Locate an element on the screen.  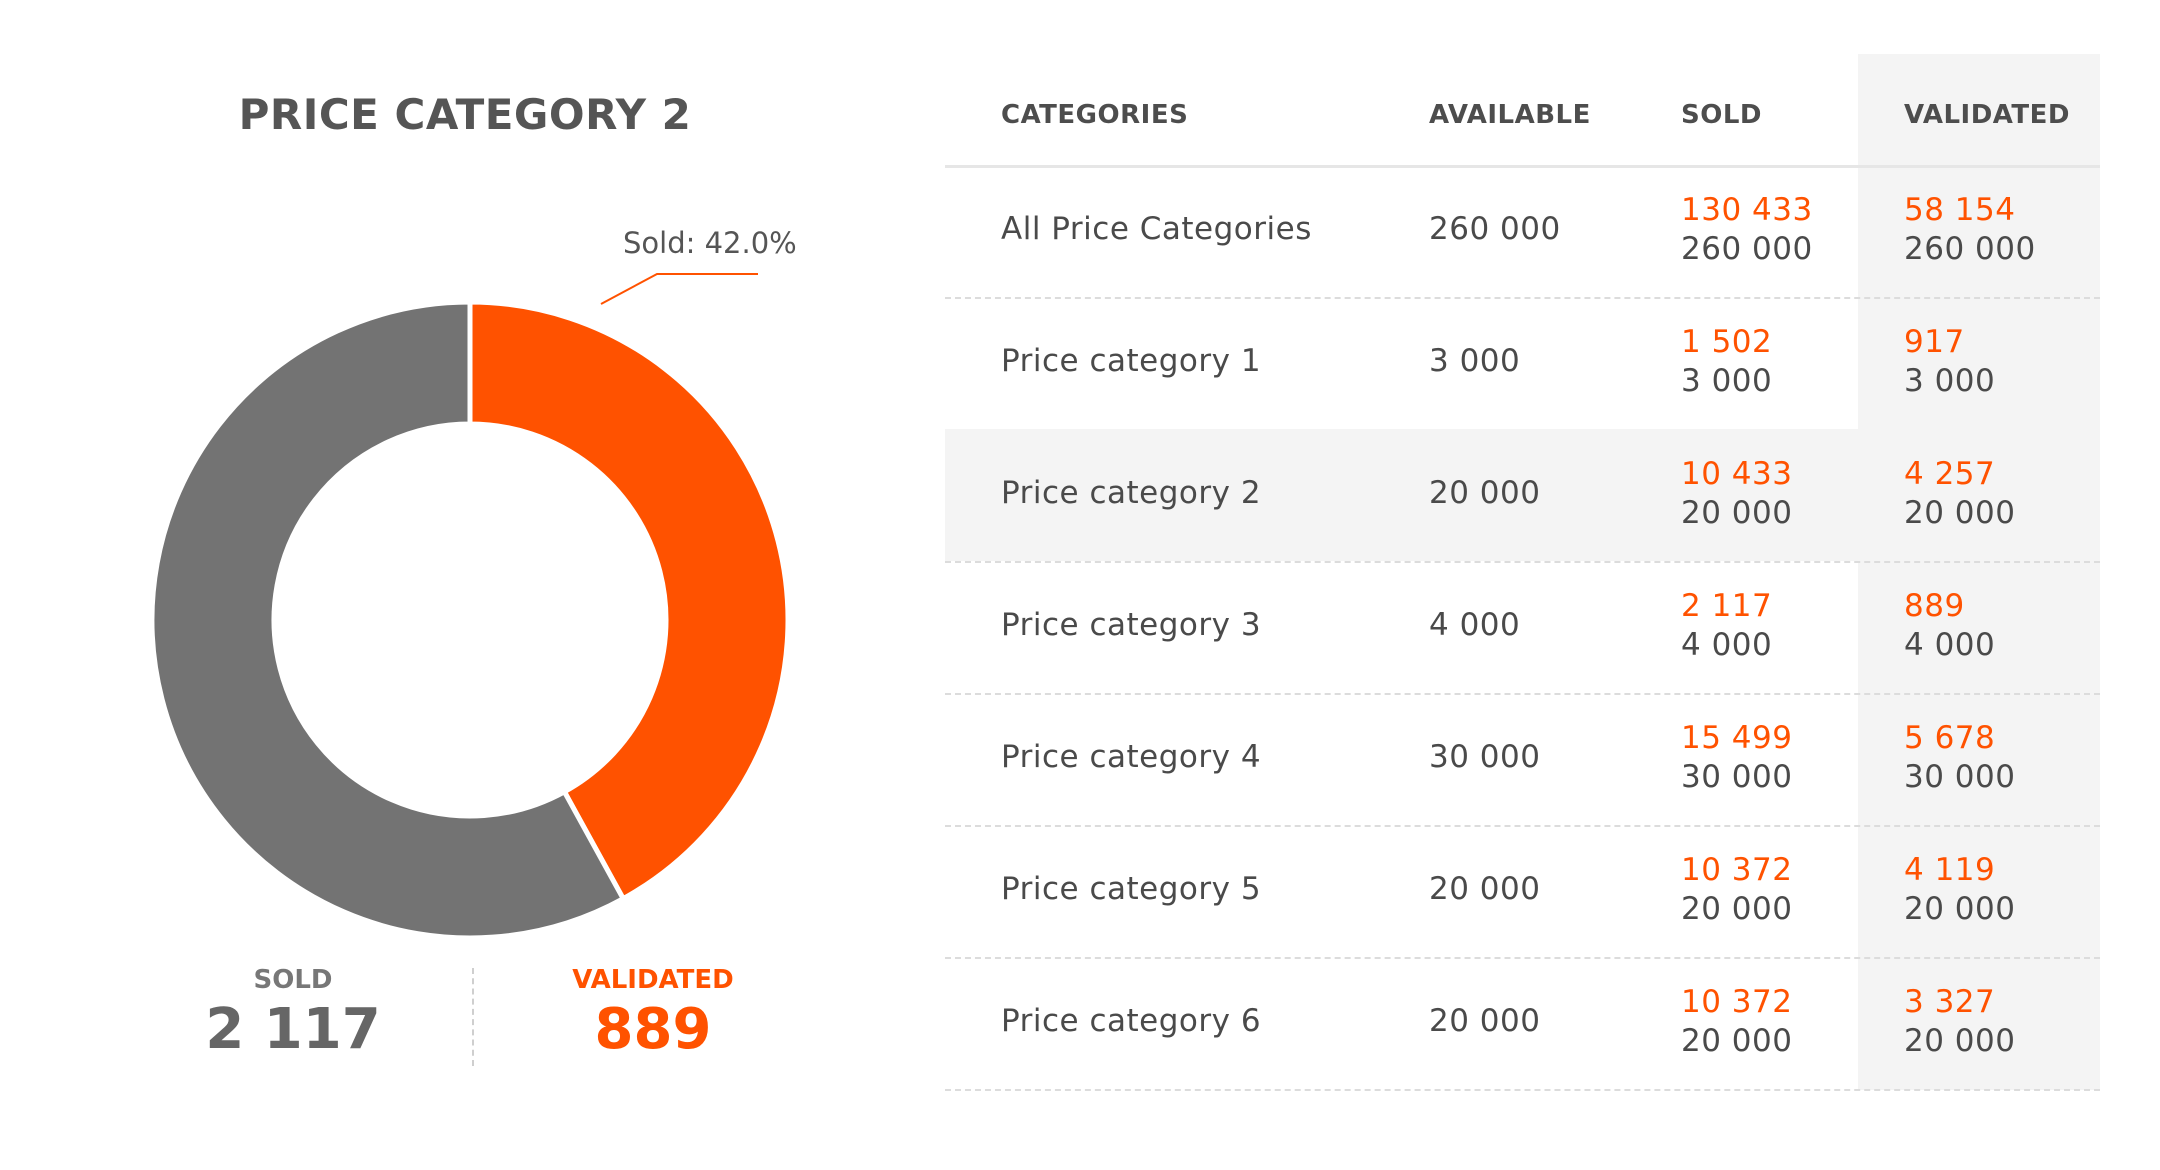
sold-count: 130 433 is located at coordinates (1747, 210).